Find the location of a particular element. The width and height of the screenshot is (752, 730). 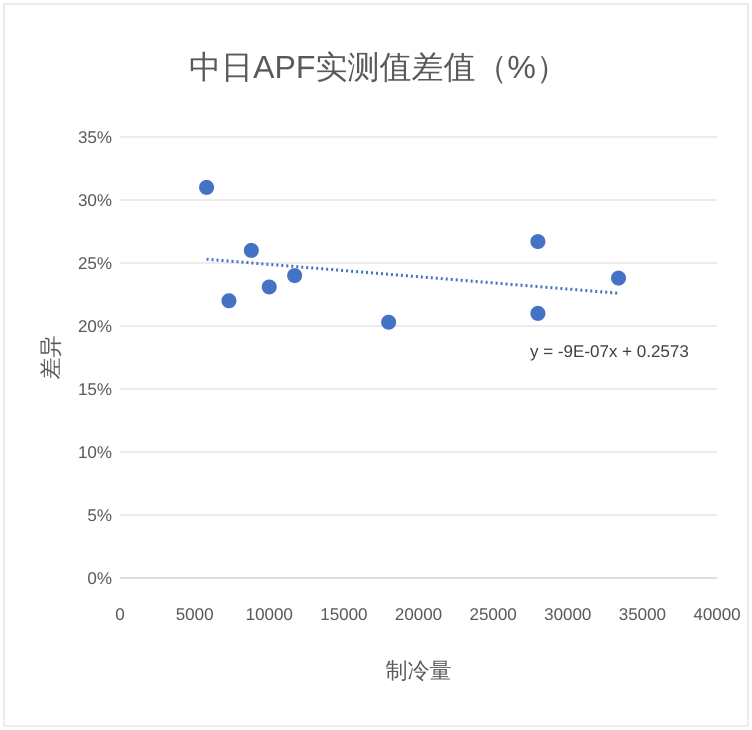

x-axis-title: 制冷量 is located at coordinates (419, 670).